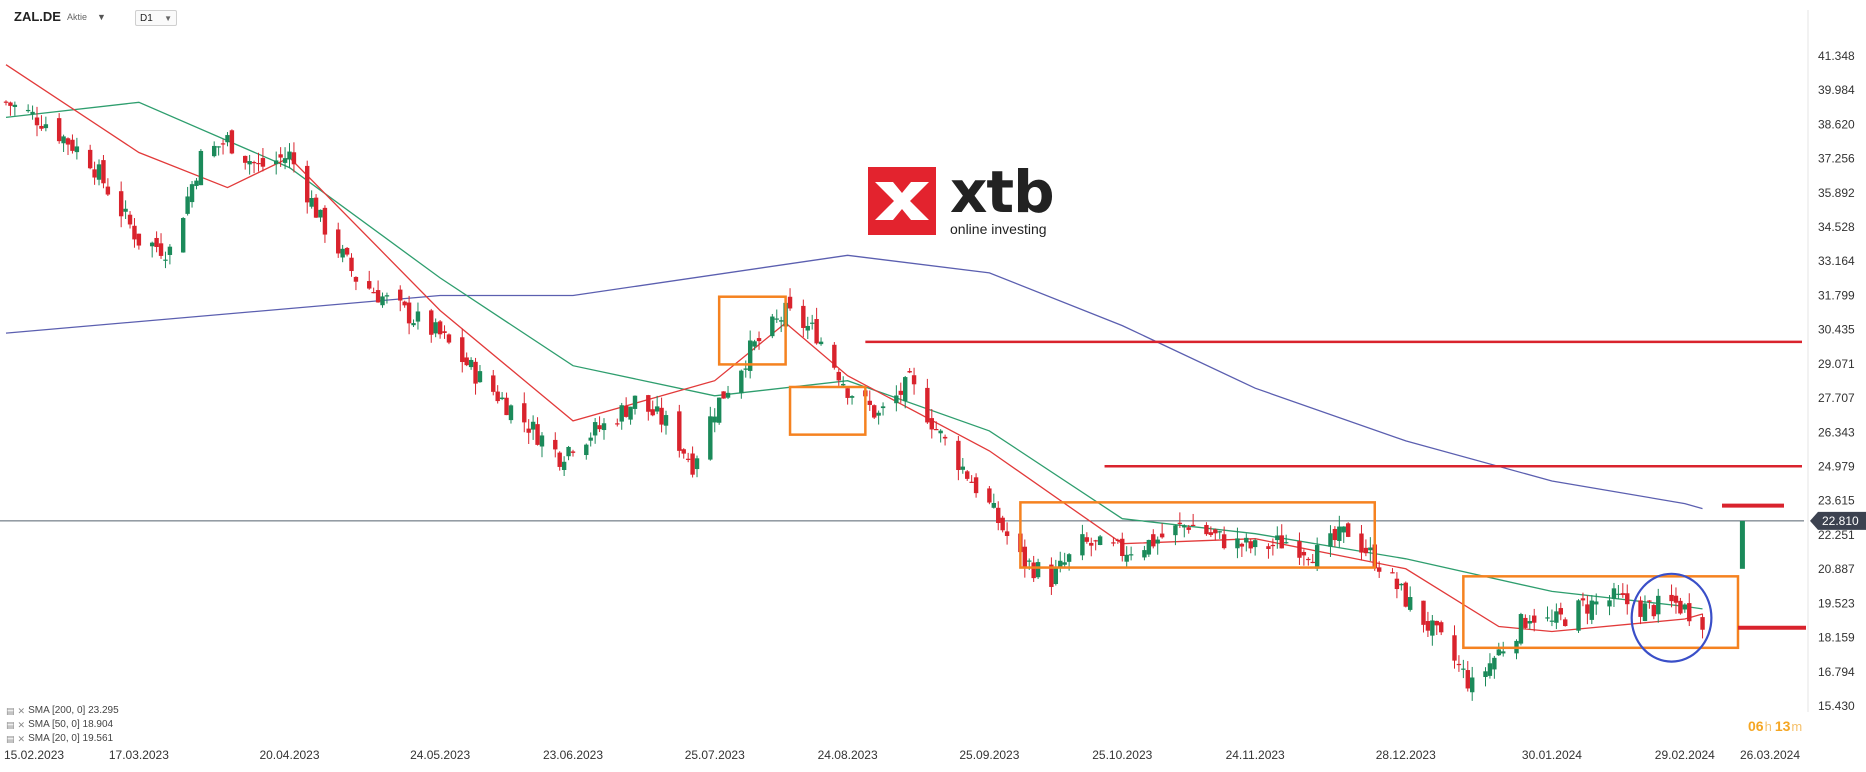 Image resolution: width=1866 pixels, height=772 pixels. I want to click on y-tick-label: 22.251, so click(1836, 535).